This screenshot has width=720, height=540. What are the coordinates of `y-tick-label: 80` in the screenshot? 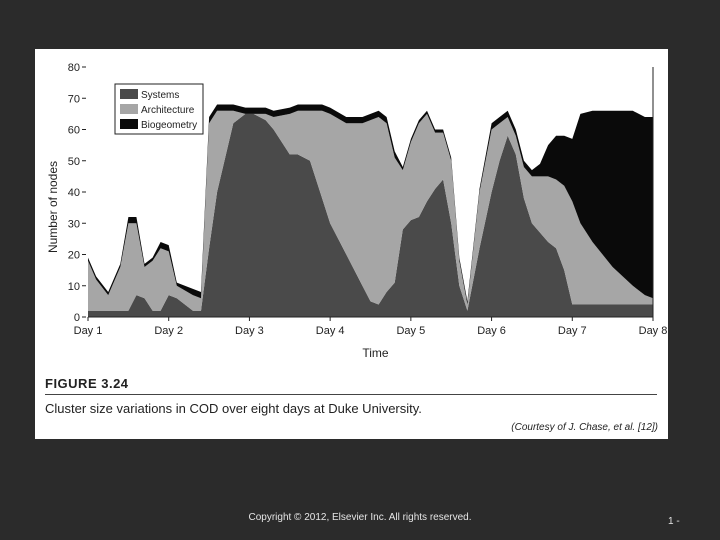 It's located at (74, 68).